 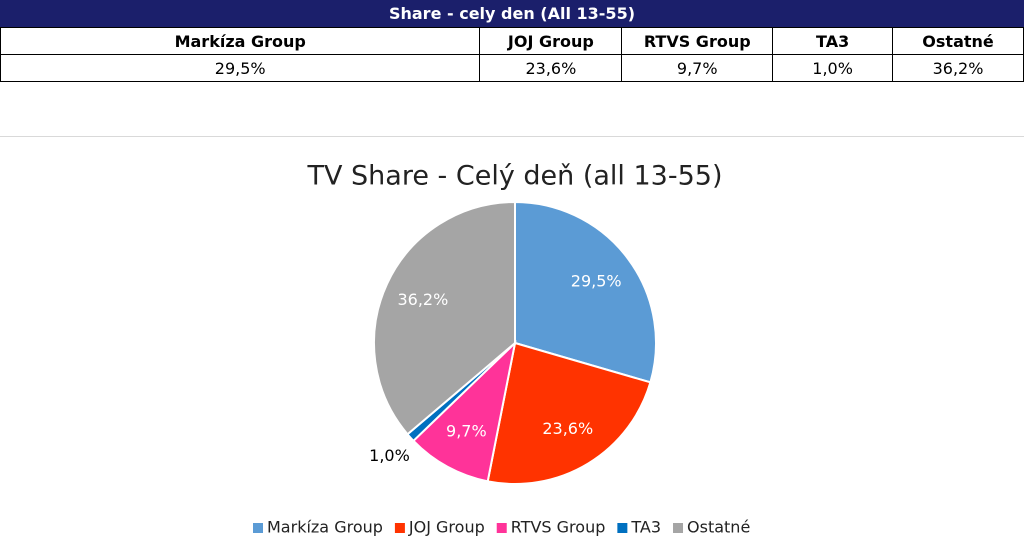 What do you see at coordinates (422, 299) in the screenshot?
I see `data-label: 36,2%` at bounding box center [422, 299].